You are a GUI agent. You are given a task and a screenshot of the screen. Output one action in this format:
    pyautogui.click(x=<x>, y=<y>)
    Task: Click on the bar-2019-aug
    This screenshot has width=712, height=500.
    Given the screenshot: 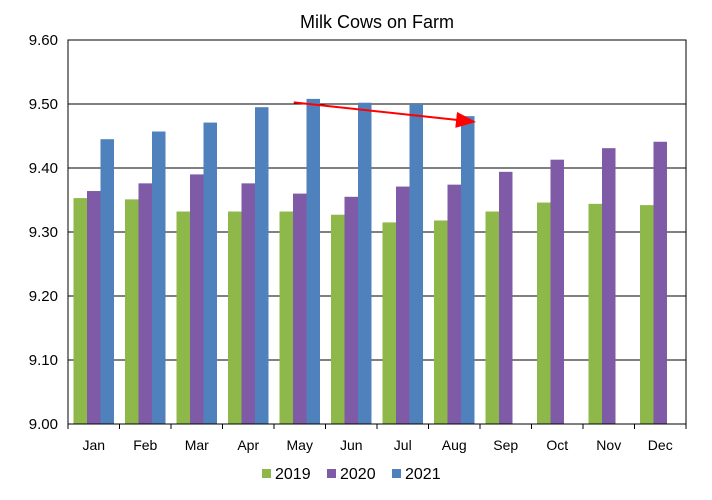 What is the action you would take?
    pyautogui.click(x=441, y=322)
    